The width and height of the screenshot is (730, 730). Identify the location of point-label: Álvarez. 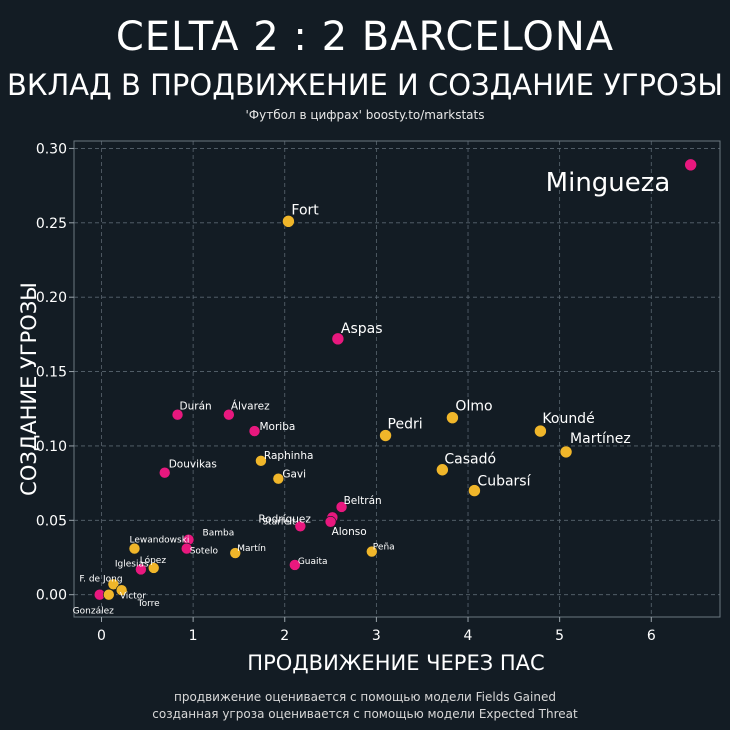
(250, 406).